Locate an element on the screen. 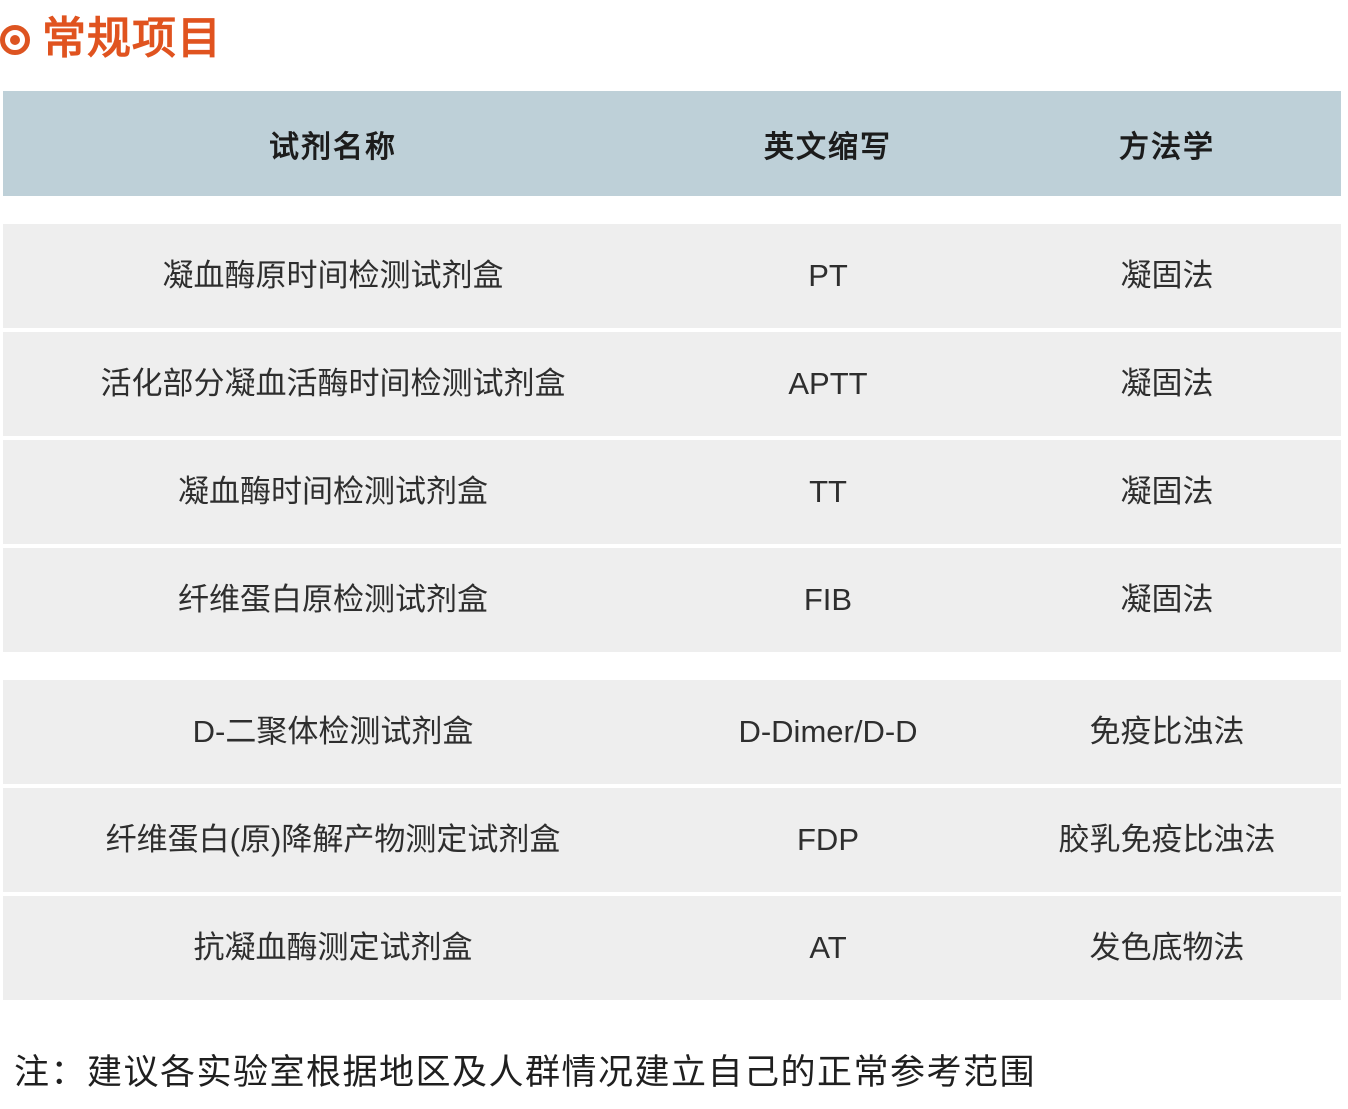 The width and height of the screenshot is (1348, 1109). cell-abbreviation: APTT is located at coordinates (828, 384).